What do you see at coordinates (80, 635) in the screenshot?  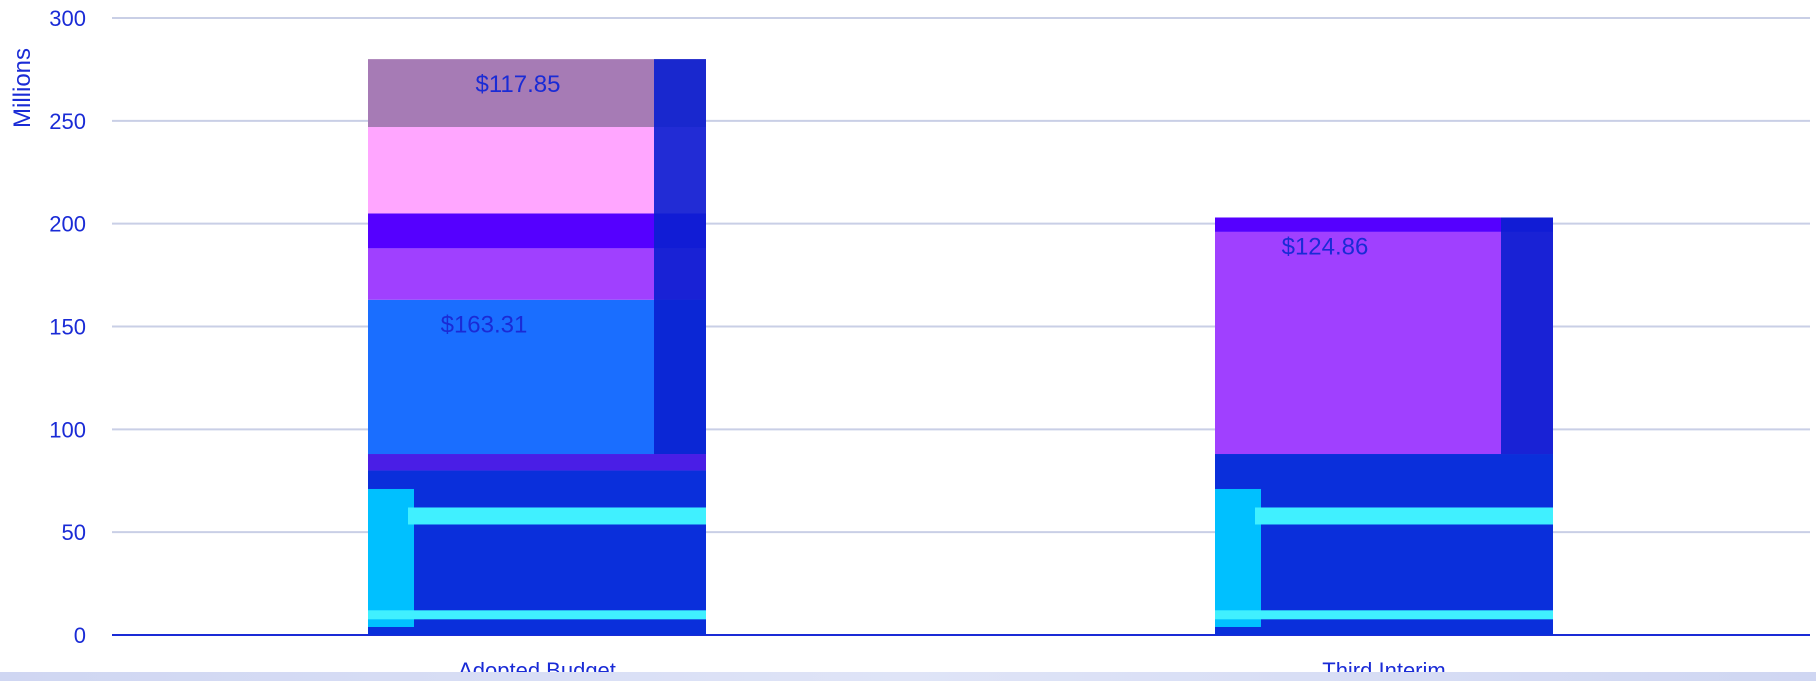 I see `y-tick-label: 0` at bounding box center [80, 635].